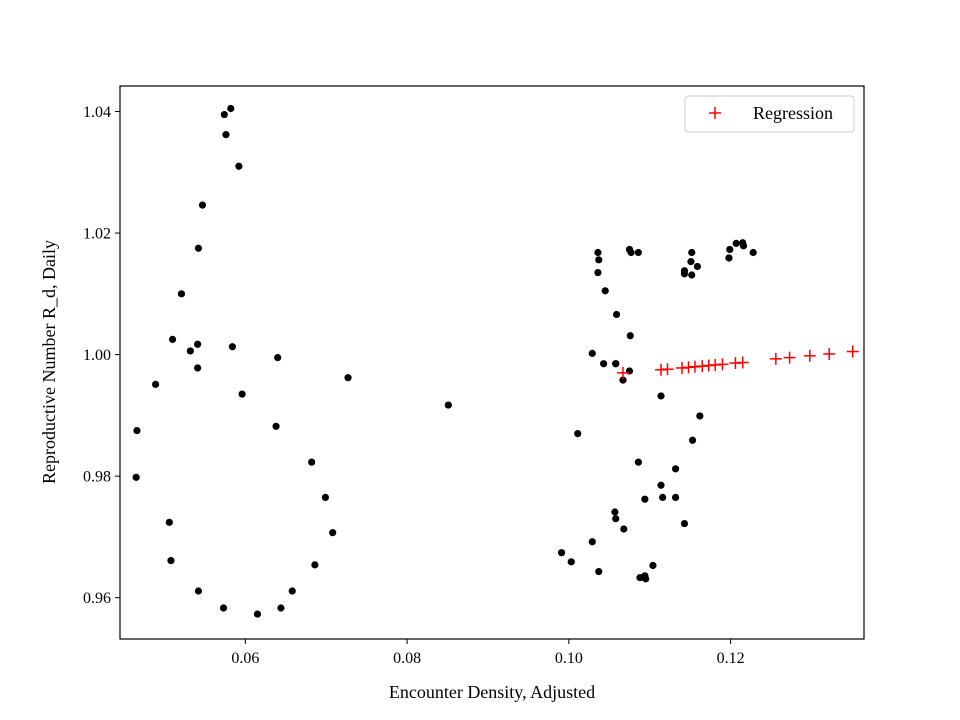 The width and height of the screenshot is (960, 720). I want to click on y-tick-label: 0.98, so click(97, 477).